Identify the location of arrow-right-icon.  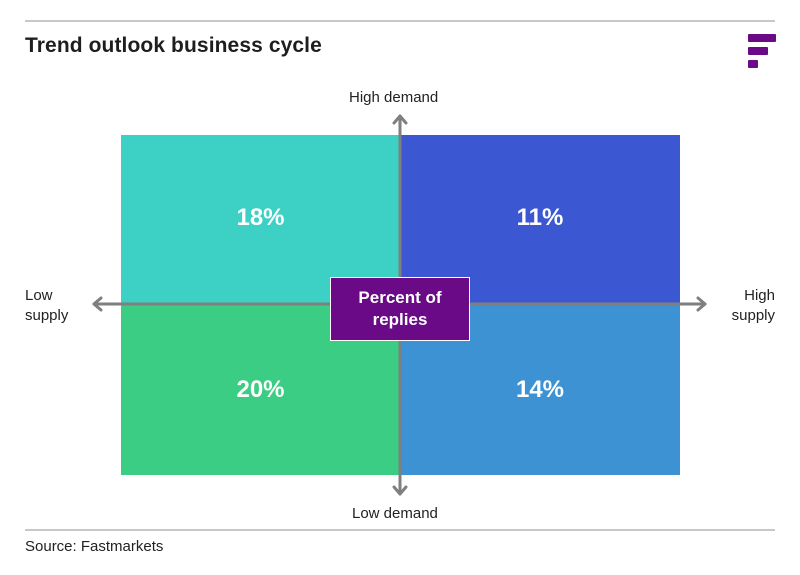
(701, 304).